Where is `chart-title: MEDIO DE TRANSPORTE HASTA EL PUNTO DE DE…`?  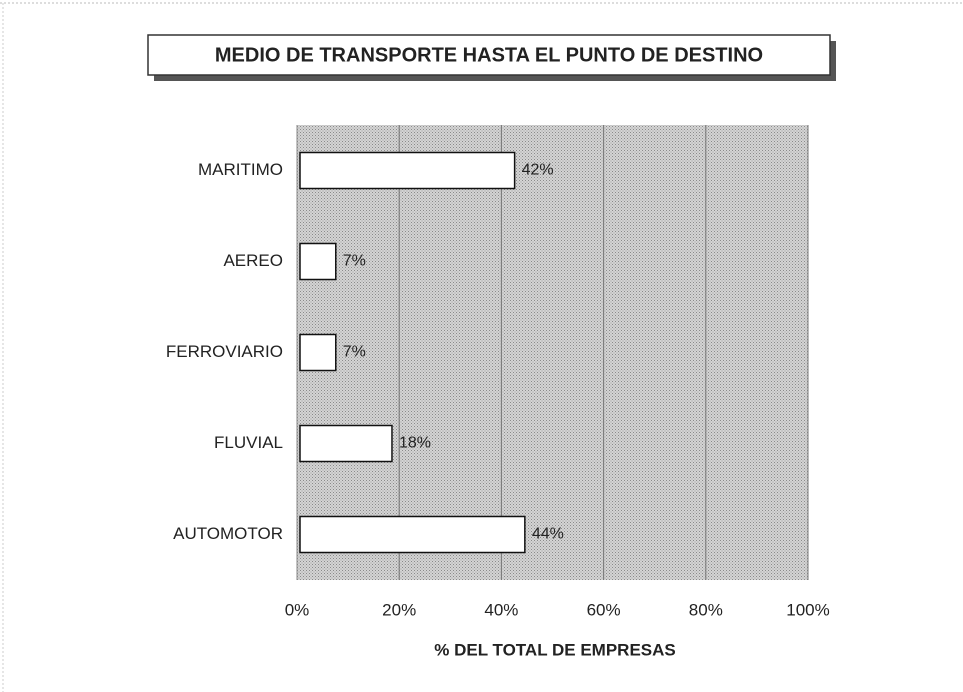
chart-title: MEDIO DE TRANSPORTE HASTA EL PUNTO DE DE… is located at coordinates (489, 55).